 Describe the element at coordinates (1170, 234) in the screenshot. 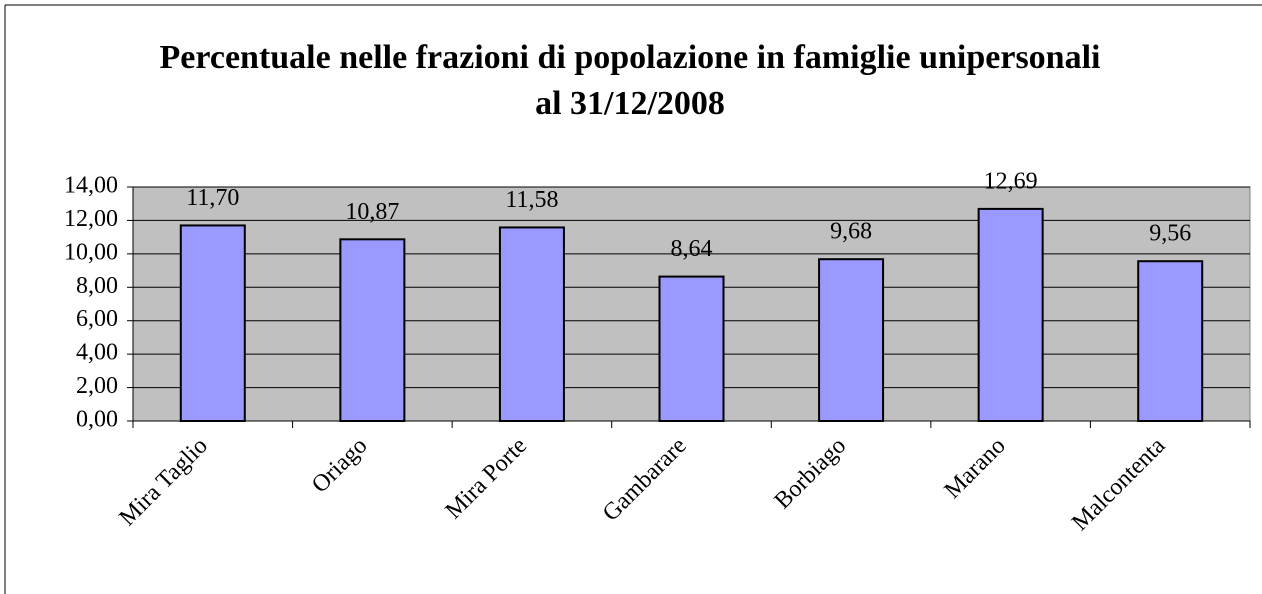

I see `value-label: 9,56` at that location.